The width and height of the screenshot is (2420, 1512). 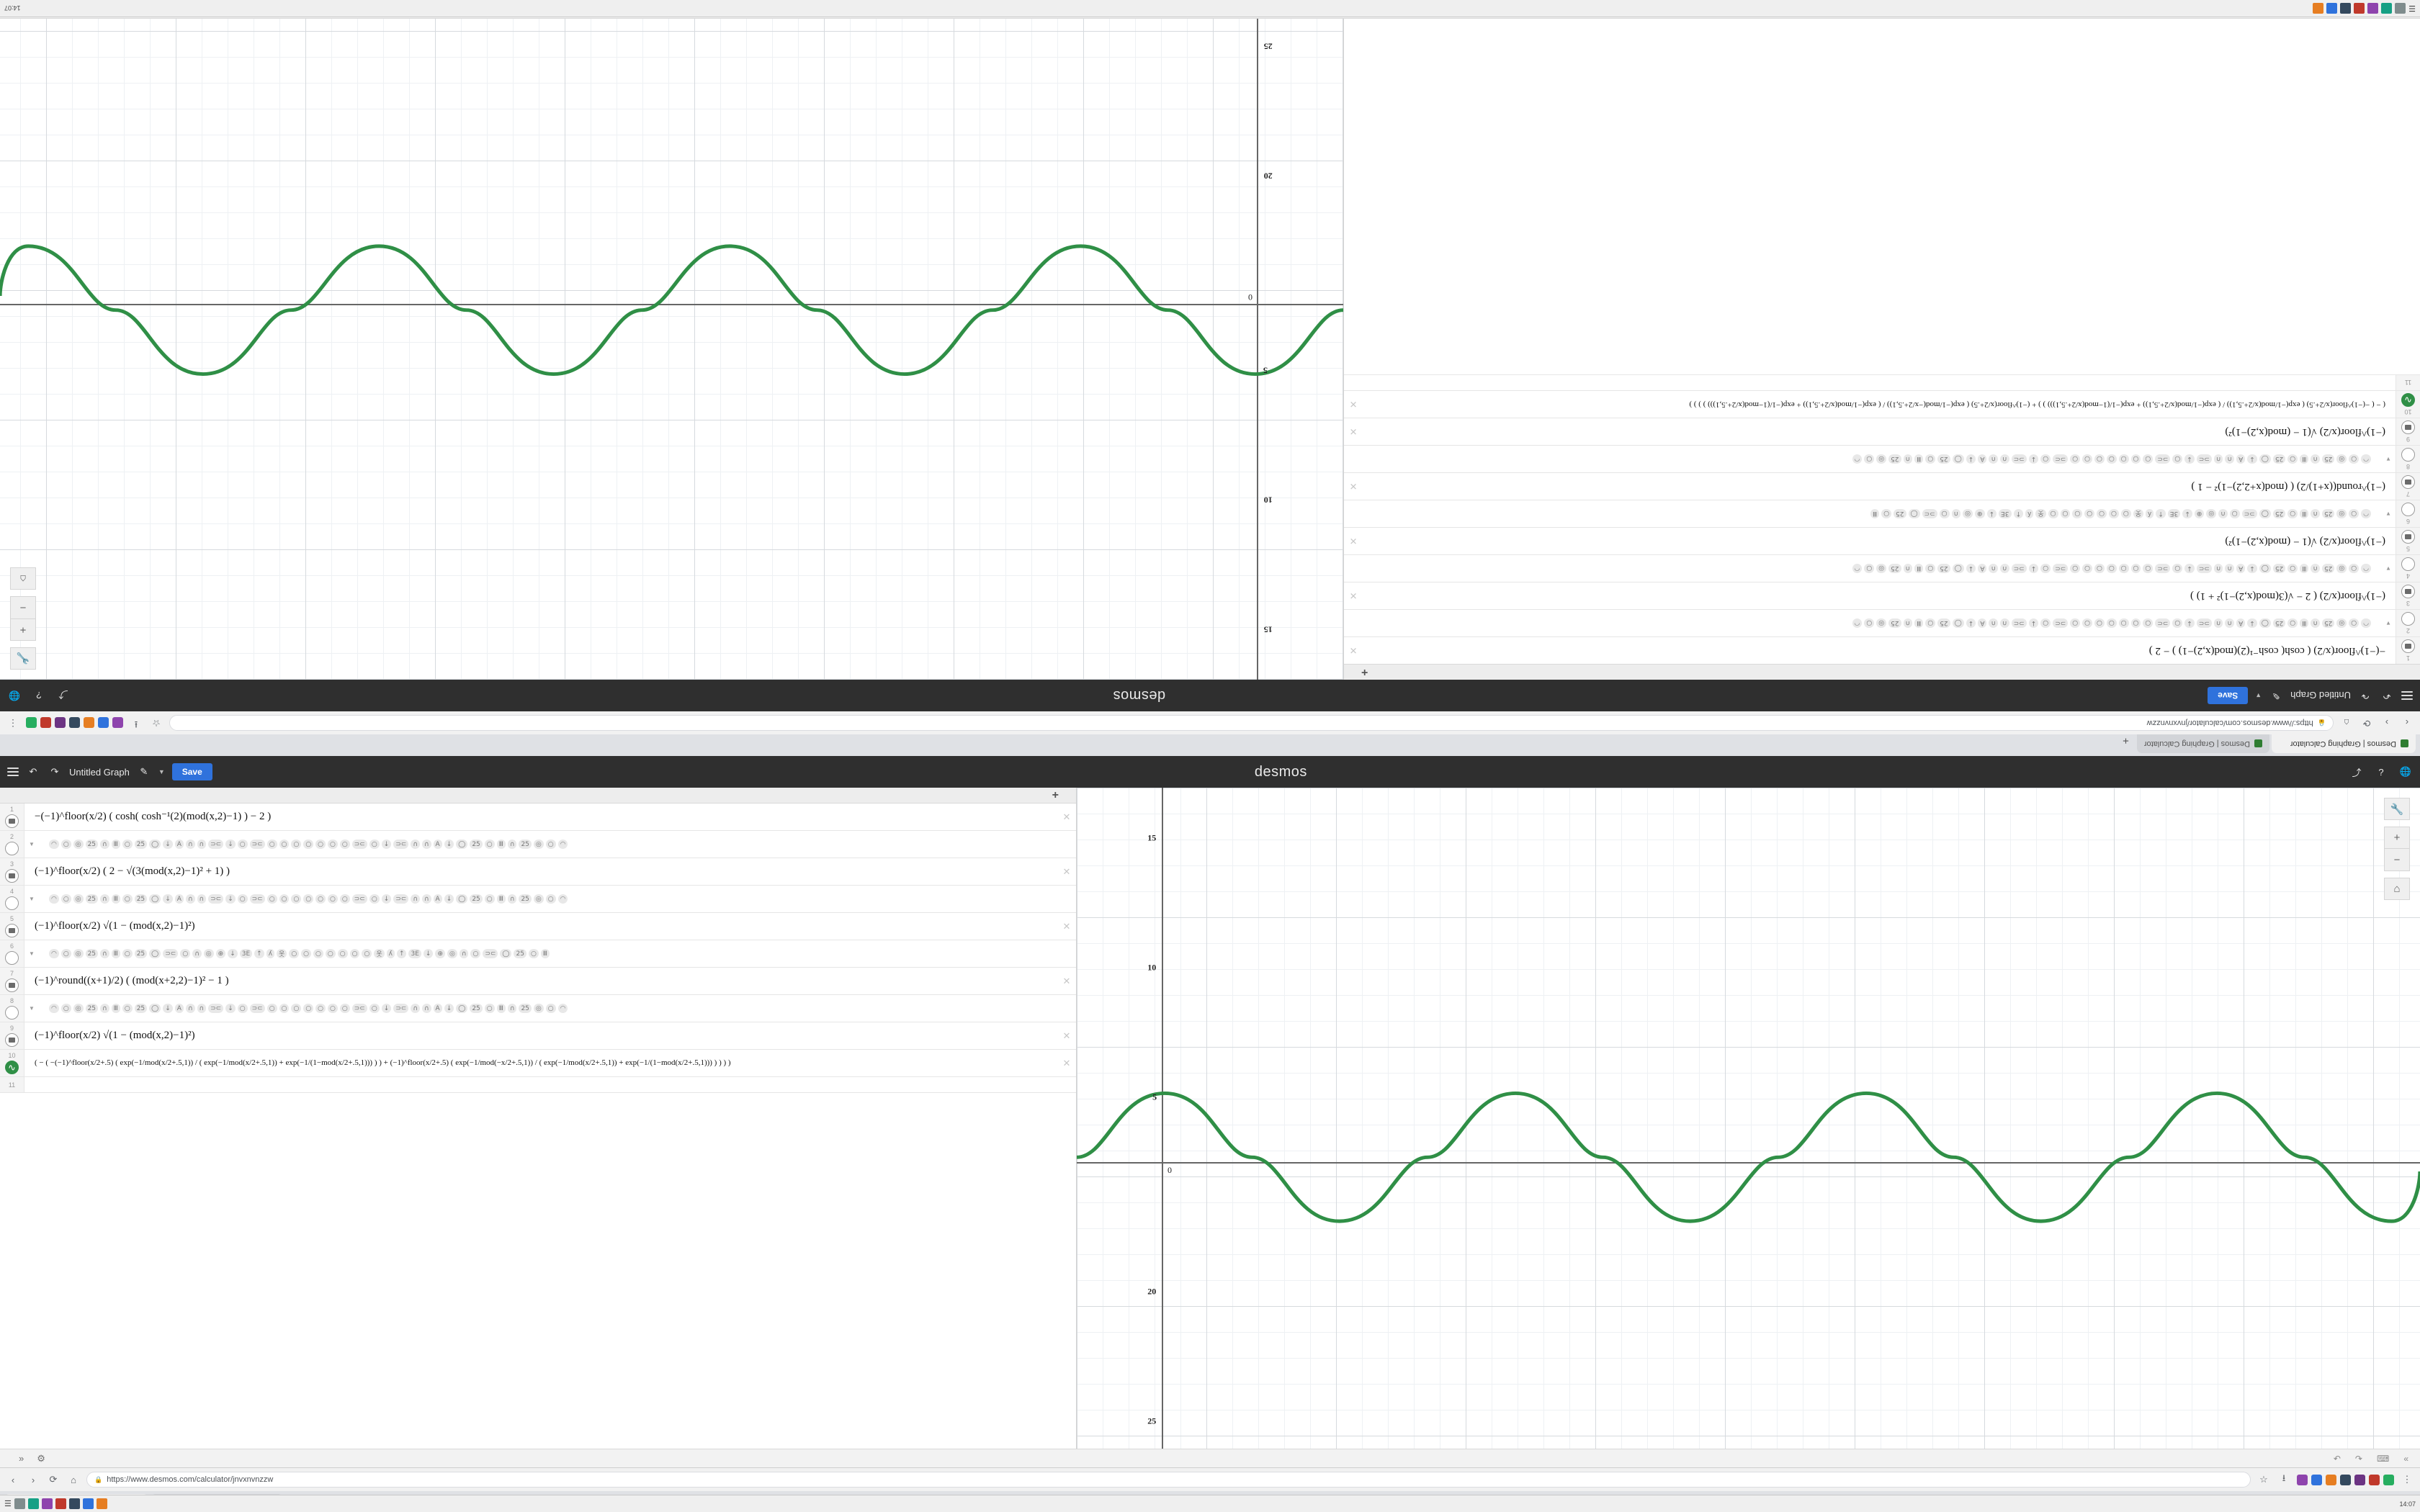 What do you see at coordinates (2397, 860) in the screenshot?
I see `zoom-out-button: −` at bounding box center [2397, 860].